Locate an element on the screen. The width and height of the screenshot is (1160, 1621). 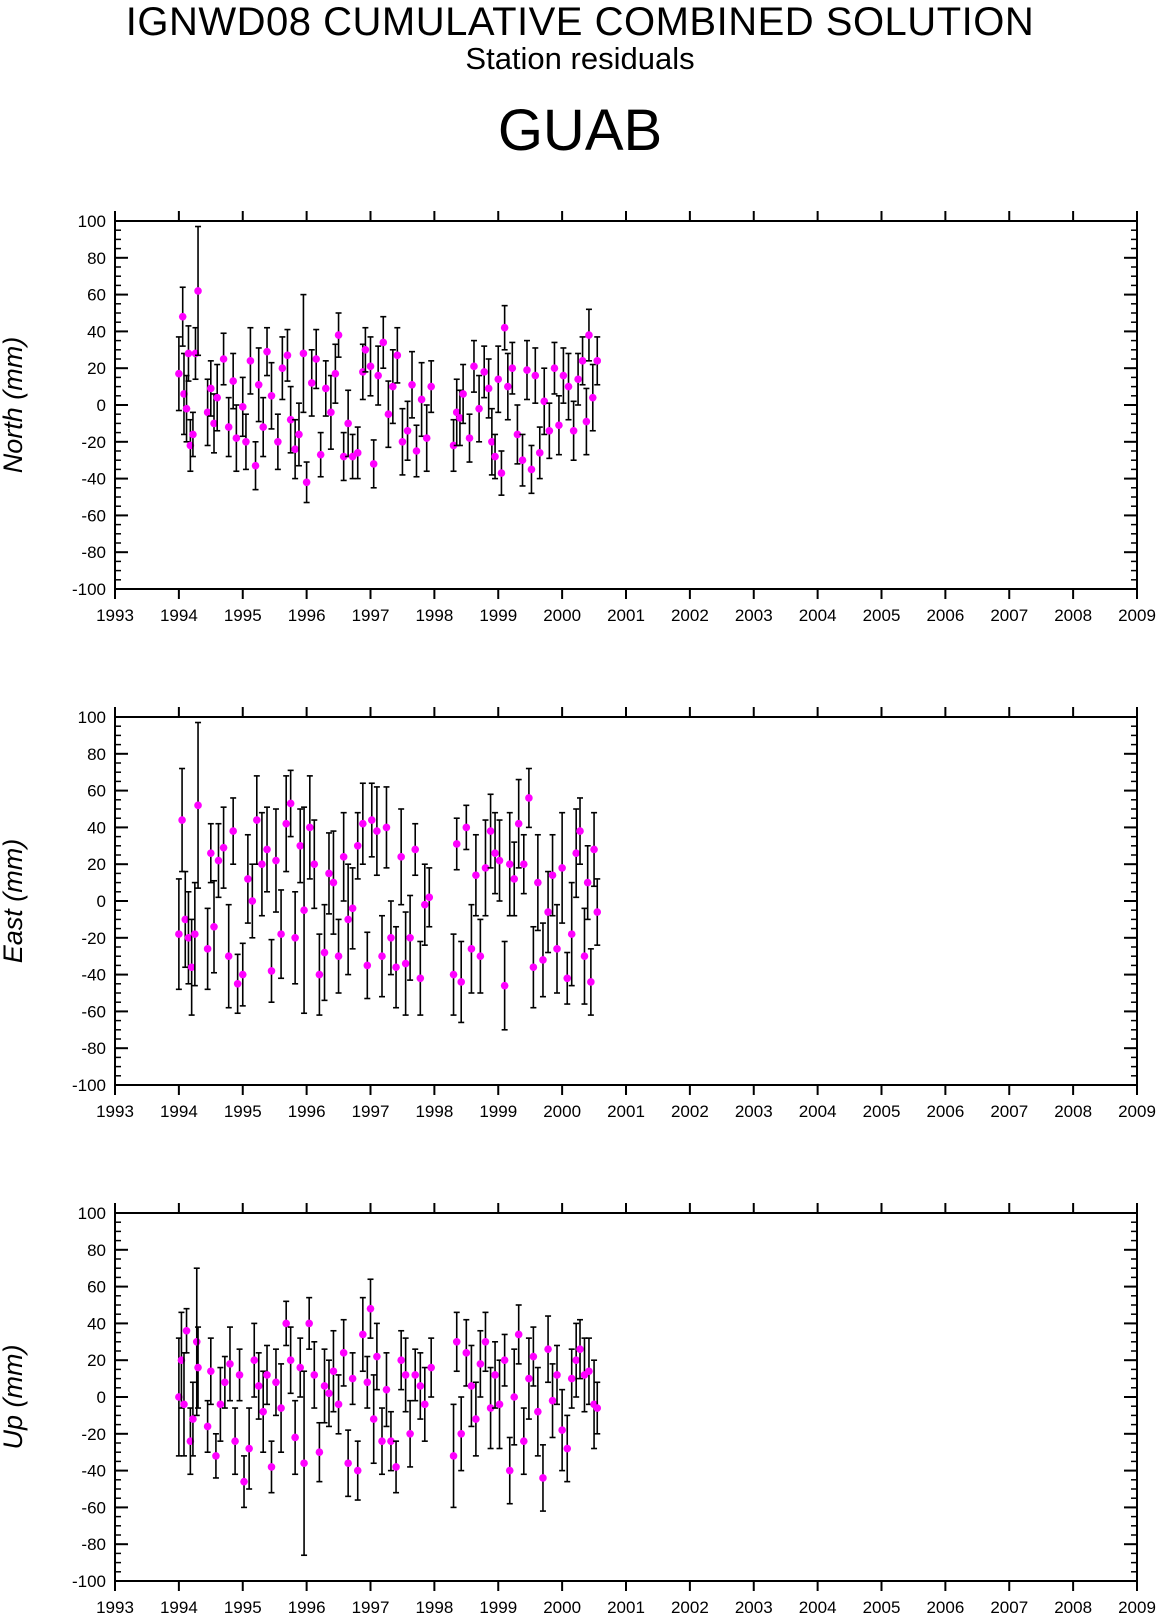
x-tick-label: 2003 is located at coordinates (754, 1111).